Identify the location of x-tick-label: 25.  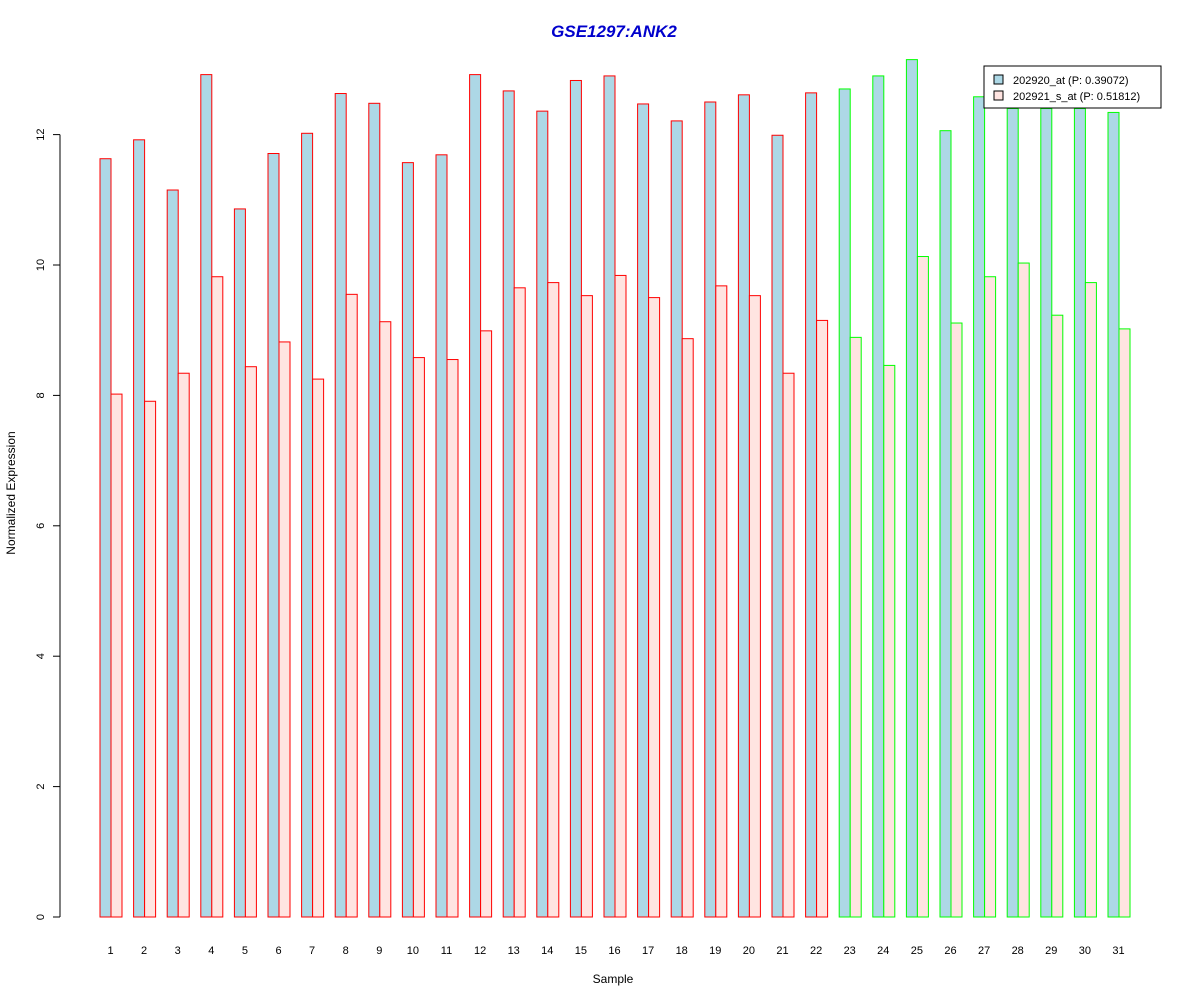
(917, 951).